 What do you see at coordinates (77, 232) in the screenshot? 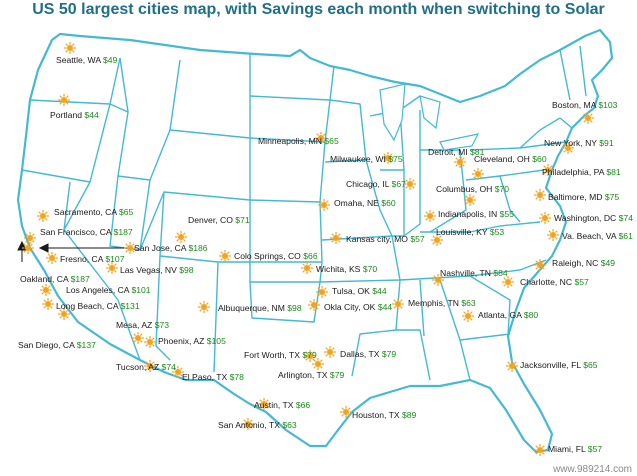
I see `city-name: San Francisco, CA` at bounding box center [77, 232].